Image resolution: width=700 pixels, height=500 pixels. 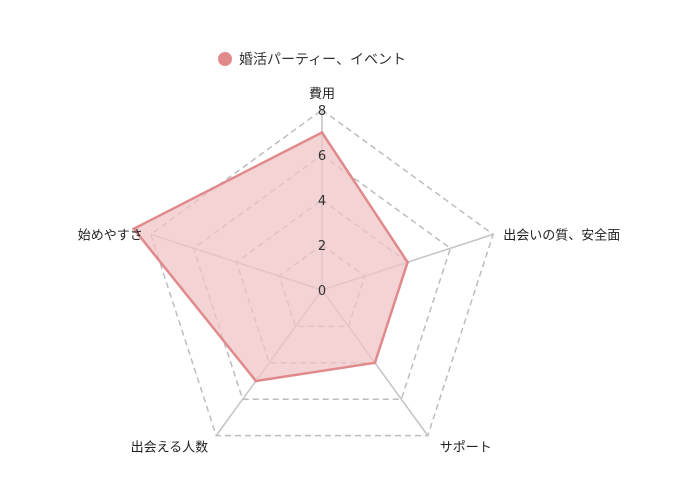 I want to click on tick-label-2: 2, so click(x=322, y=246).